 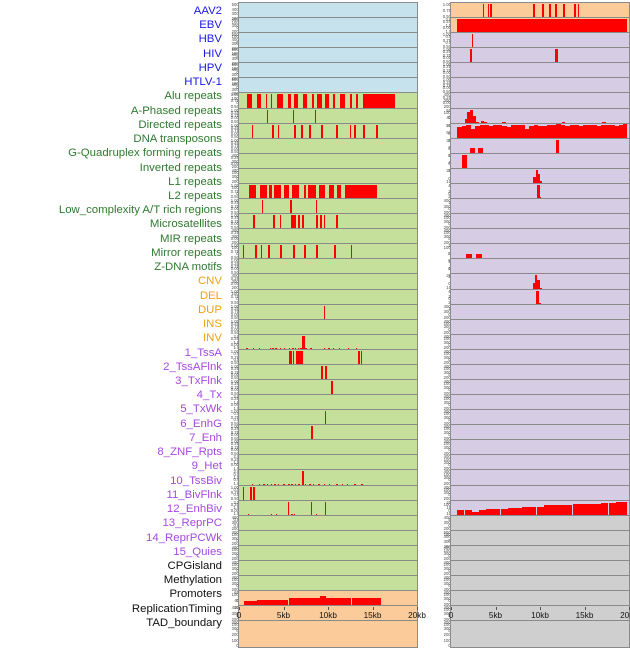 What do you see at coordinates (209, 309) in the screenshot?
I see `track-label-dup: DUP` at bounding box center [209, 309].